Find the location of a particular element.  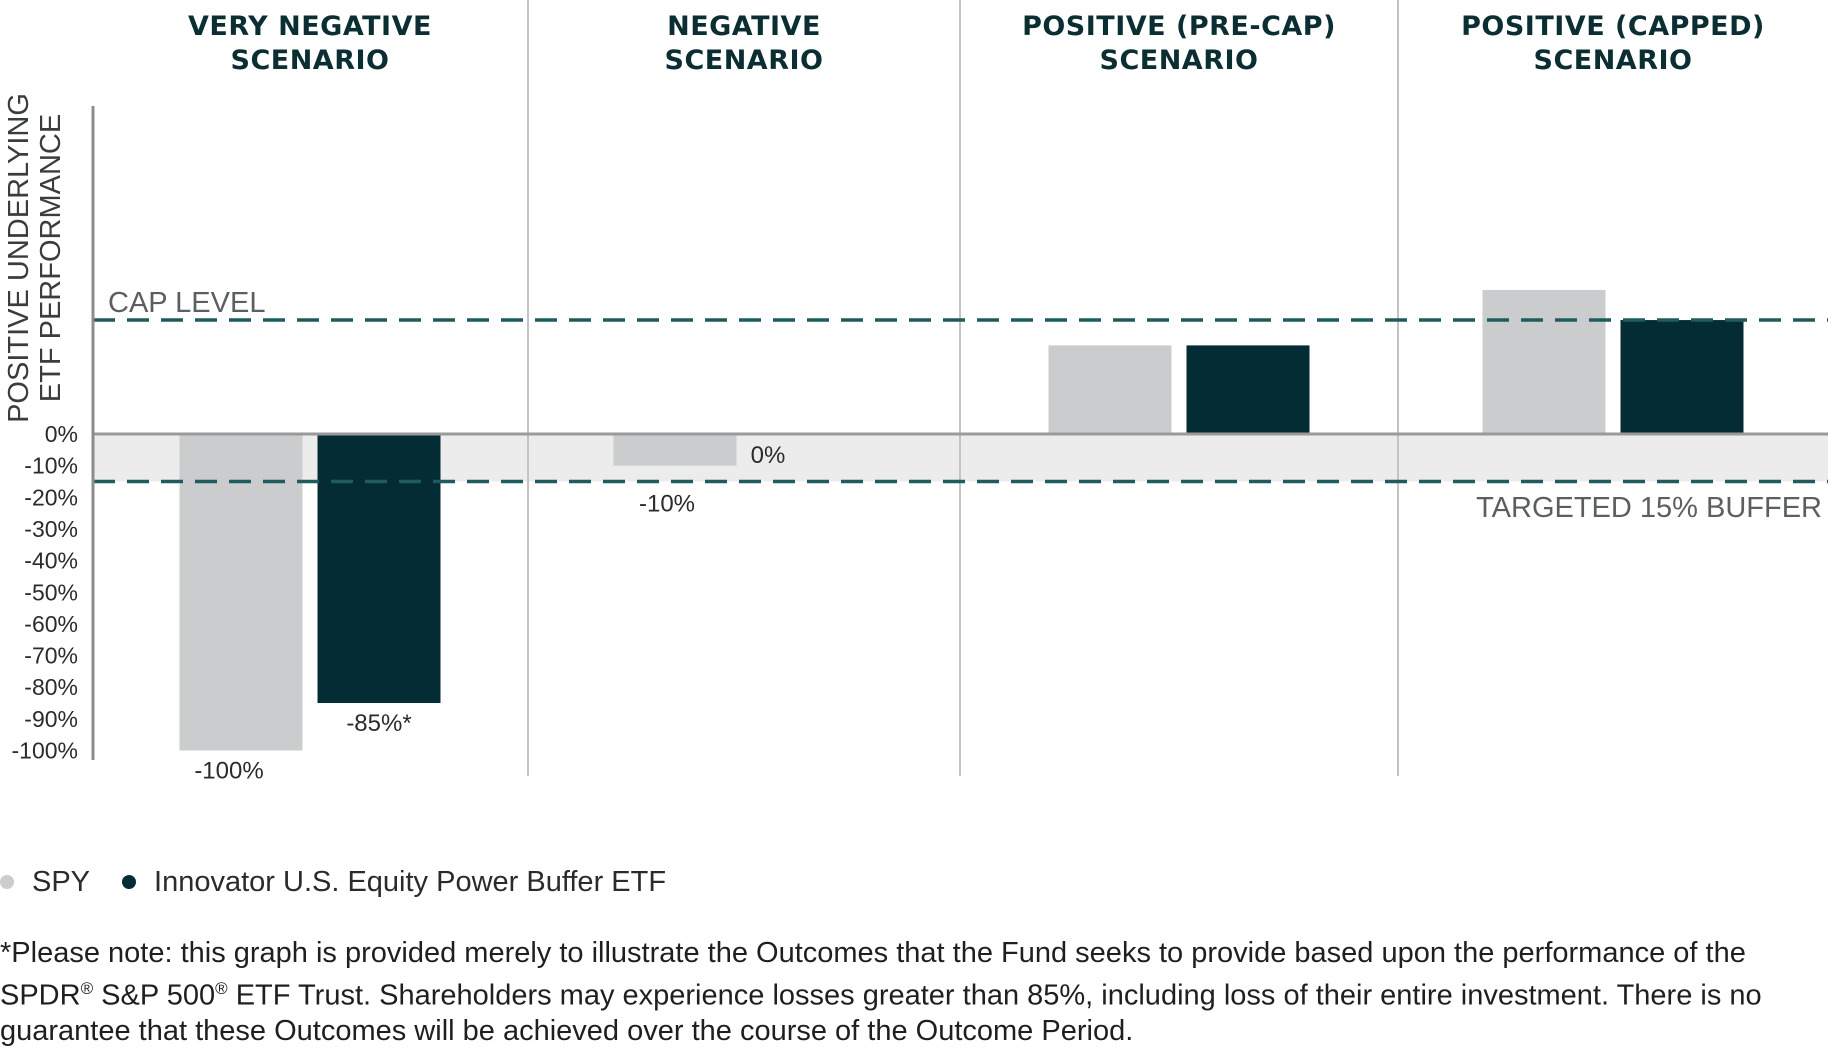

legend-label-innovator-etf: Innovator U.S. Equity Power Buffer ETF is located at coordinates (410, 881).